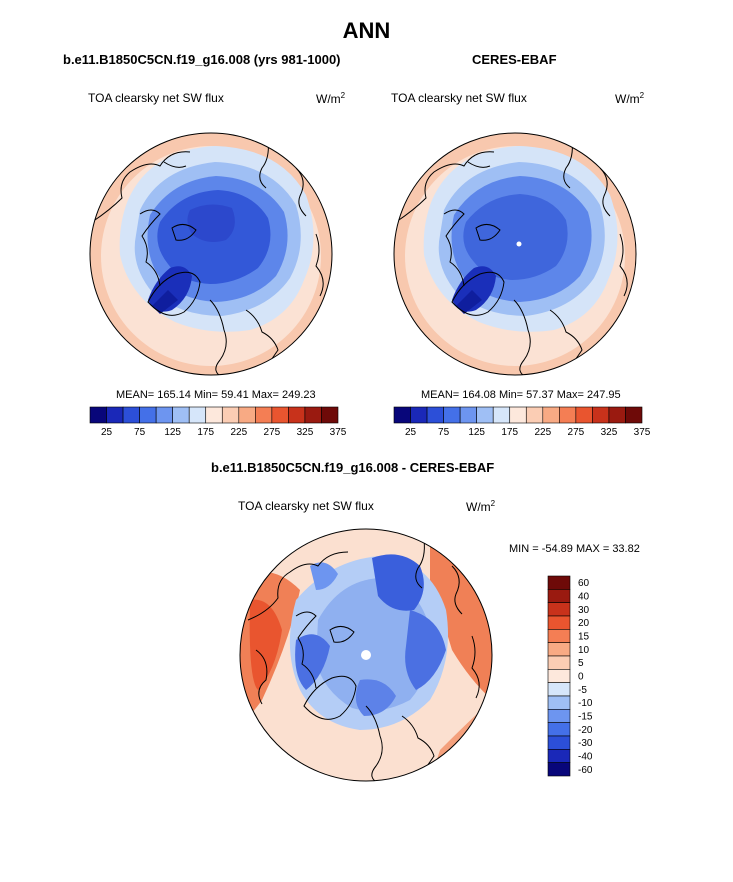  Describe the element at coordinates (585, 717) in the screenshot. I see `panel-3-colorbar-tick-label: -15` at that location.